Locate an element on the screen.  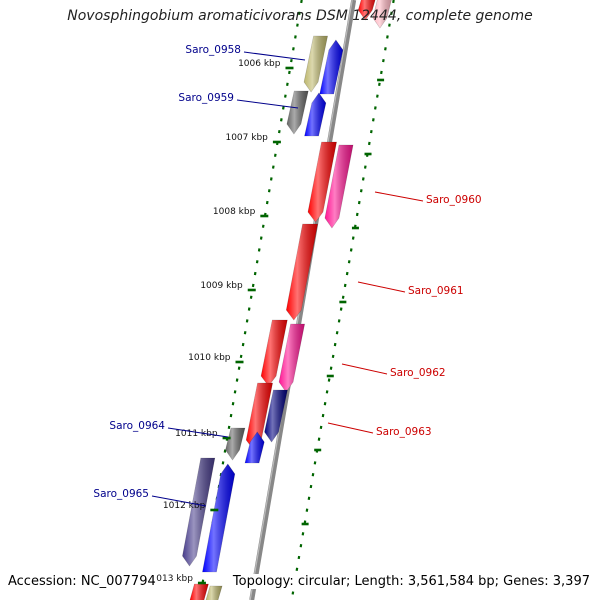
gene-label: Saro_0963 is located at coordinates (404, 432).